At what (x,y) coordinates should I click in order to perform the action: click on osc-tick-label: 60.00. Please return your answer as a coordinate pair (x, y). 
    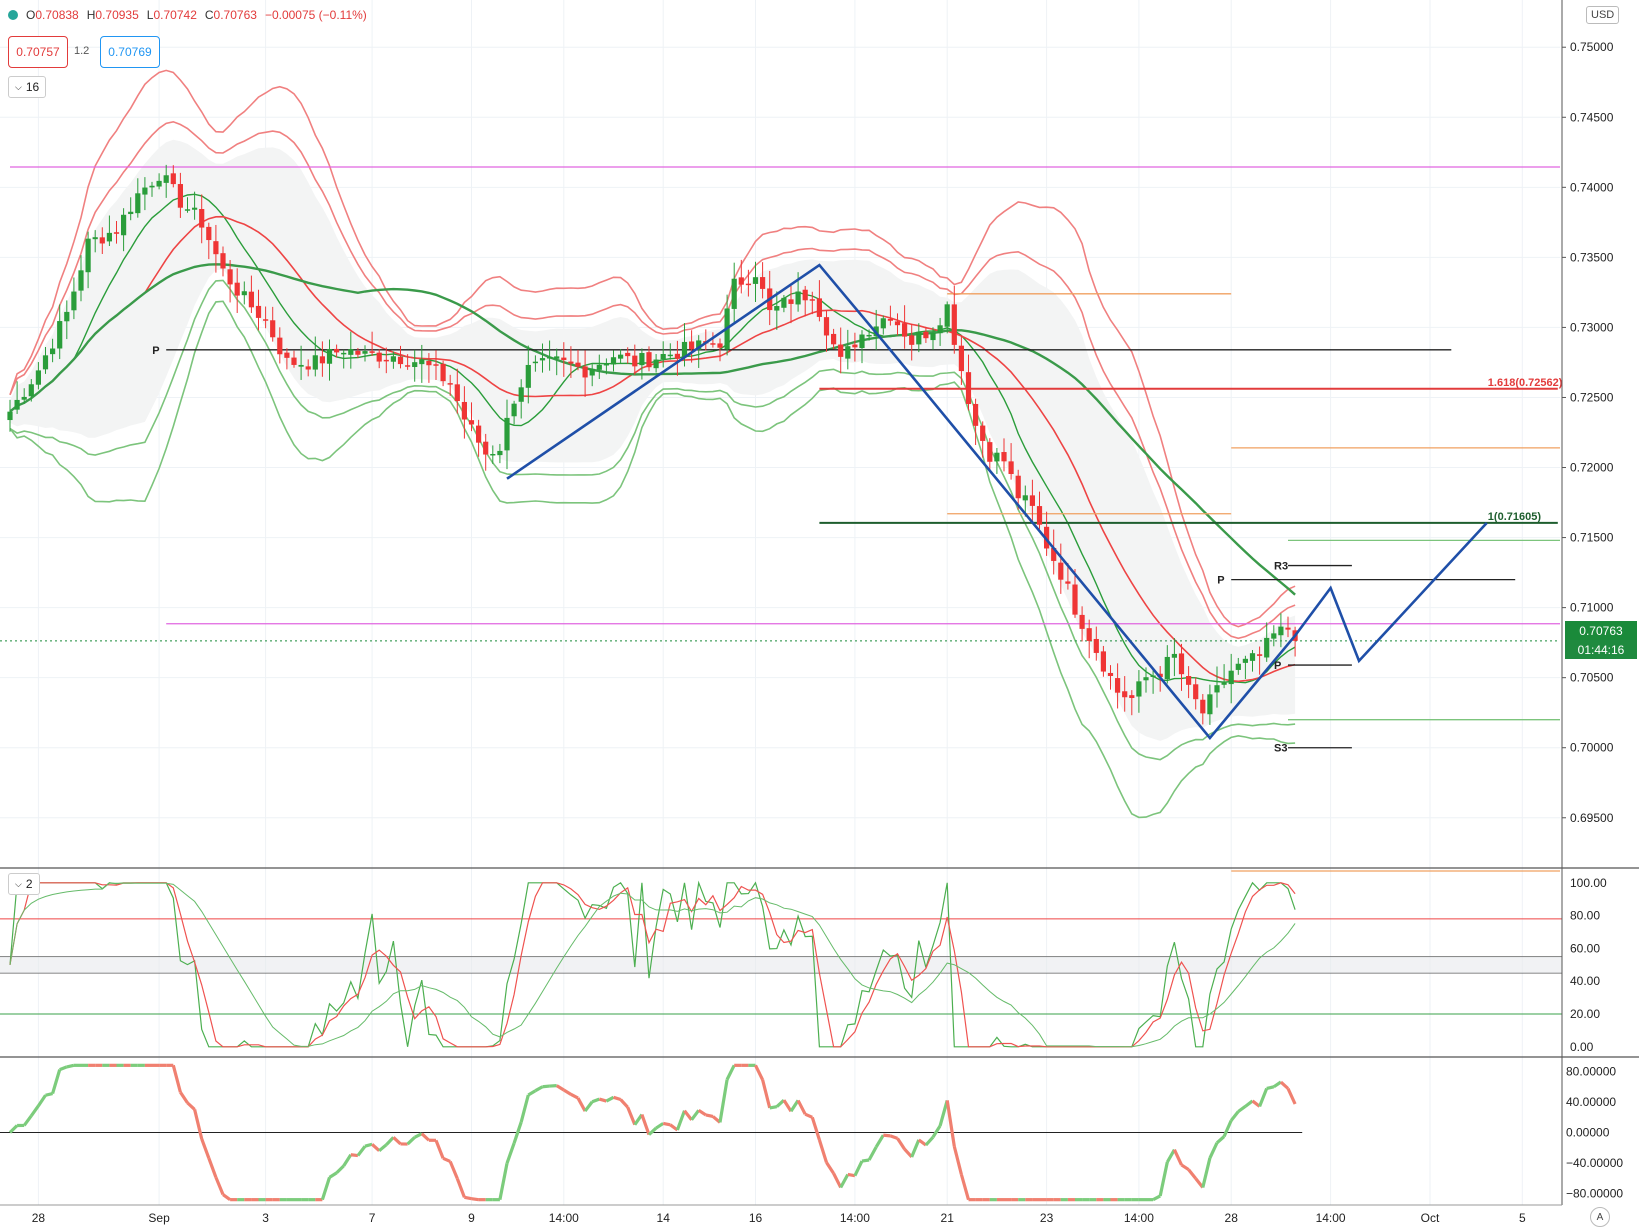
    Looking at the image, I should click on (1585, 948).